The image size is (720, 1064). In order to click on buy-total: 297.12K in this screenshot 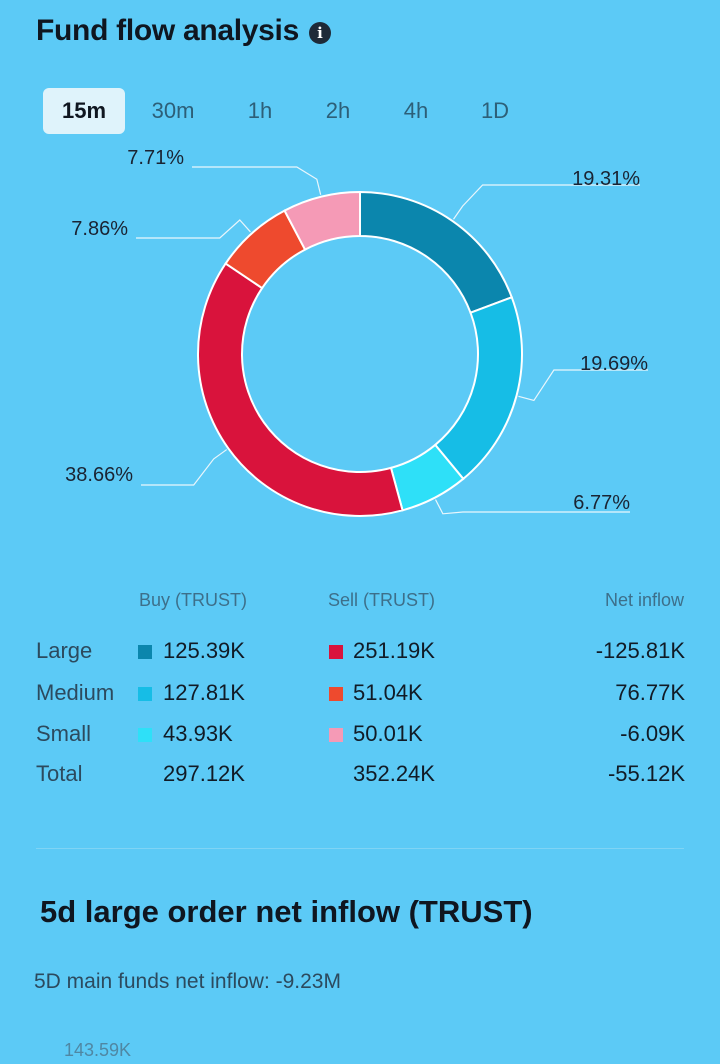, I will do `click(204, 773)`.